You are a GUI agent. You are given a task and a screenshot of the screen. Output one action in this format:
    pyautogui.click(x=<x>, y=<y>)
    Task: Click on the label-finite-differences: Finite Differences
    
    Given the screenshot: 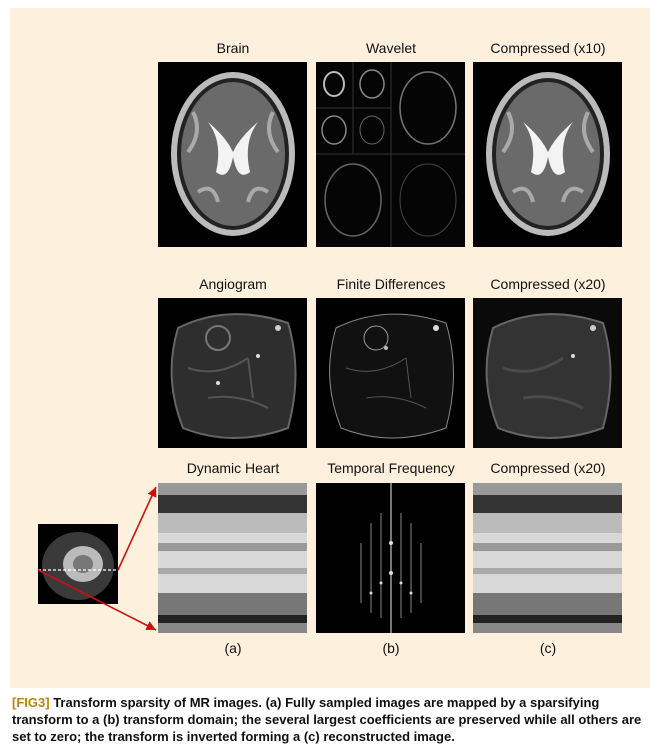 What is the action you would take?
    pyautogui.click(x=391, y=284)
    